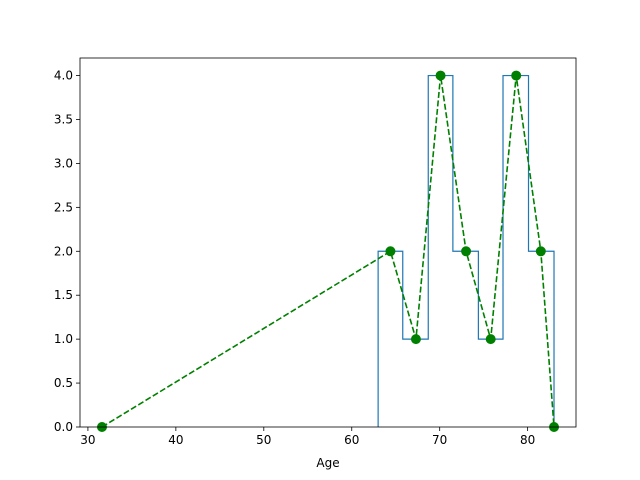  Describe the element at coordinates (263, 440) in the screenshot. I see `x-tick-label: 50` at that location.